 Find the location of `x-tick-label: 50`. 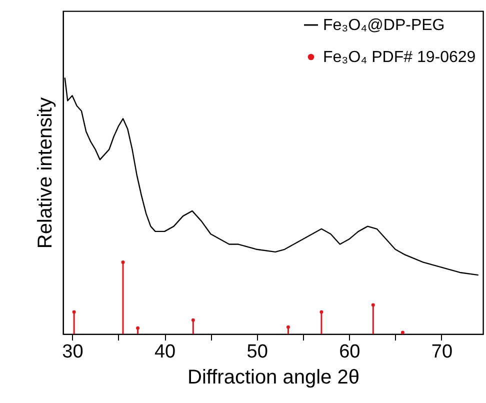

x-tick-label: 50 is located at coordinates (257, 352).